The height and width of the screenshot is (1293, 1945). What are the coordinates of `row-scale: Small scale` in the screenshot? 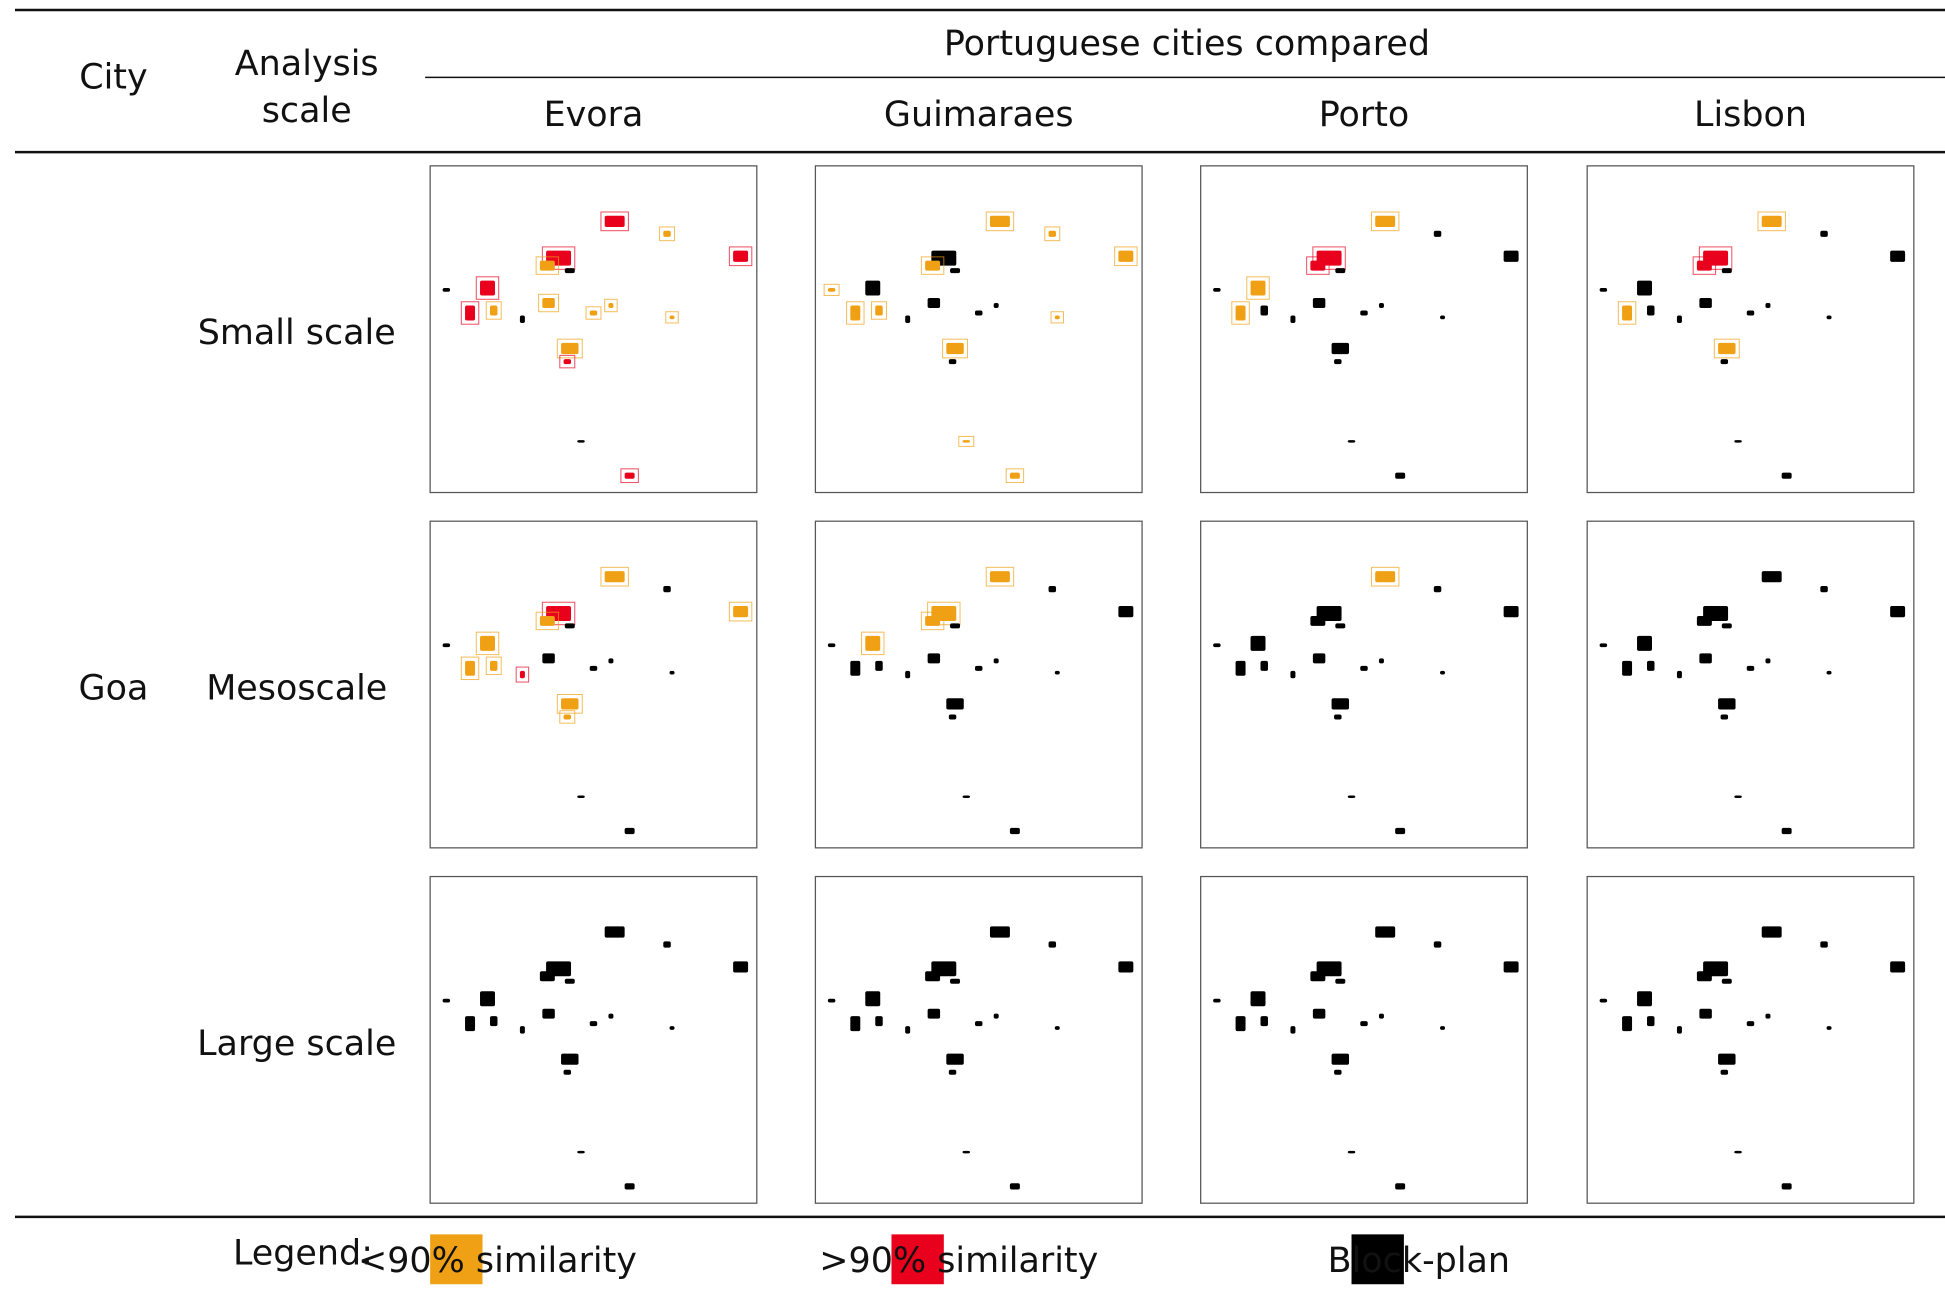 It's located at (297, 333).